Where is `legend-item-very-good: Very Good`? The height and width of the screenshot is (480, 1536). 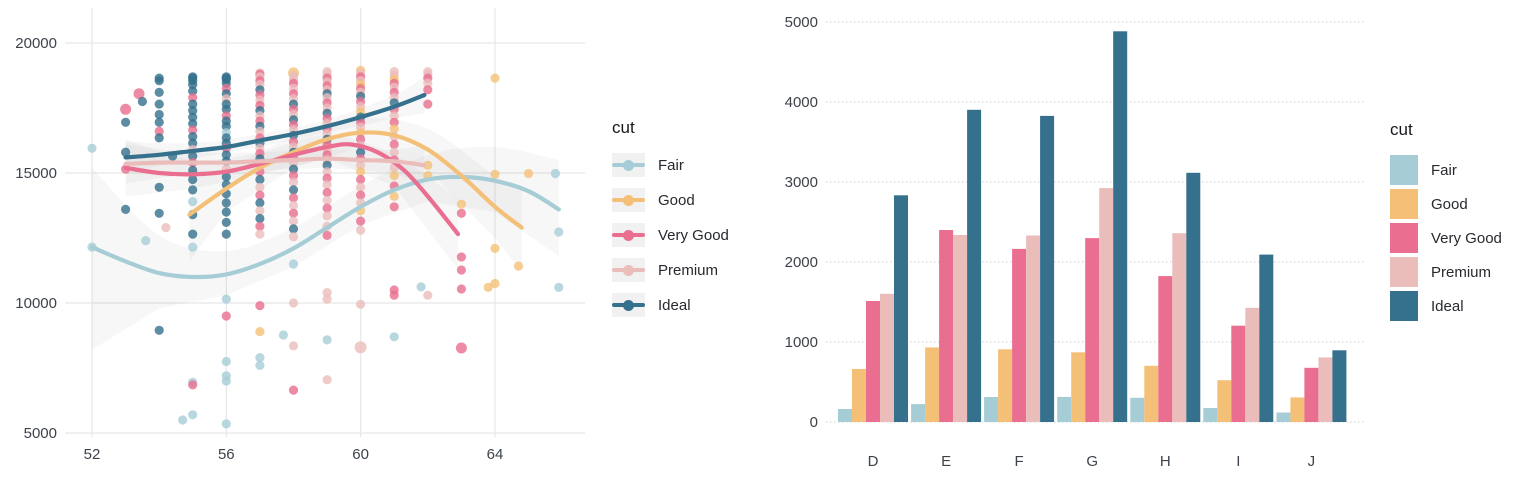 legend-item-very-good: Very Good is located at coordinates (1446, 238).